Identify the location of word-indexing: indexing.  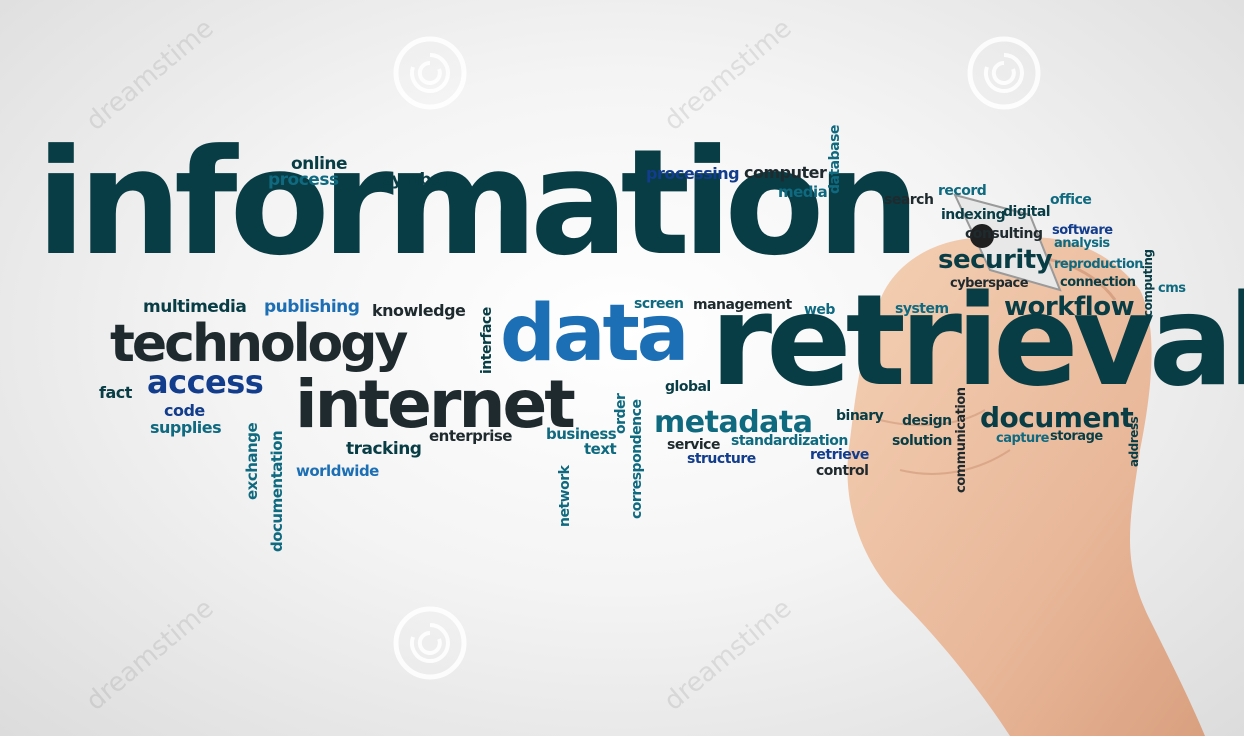
(973, 215).